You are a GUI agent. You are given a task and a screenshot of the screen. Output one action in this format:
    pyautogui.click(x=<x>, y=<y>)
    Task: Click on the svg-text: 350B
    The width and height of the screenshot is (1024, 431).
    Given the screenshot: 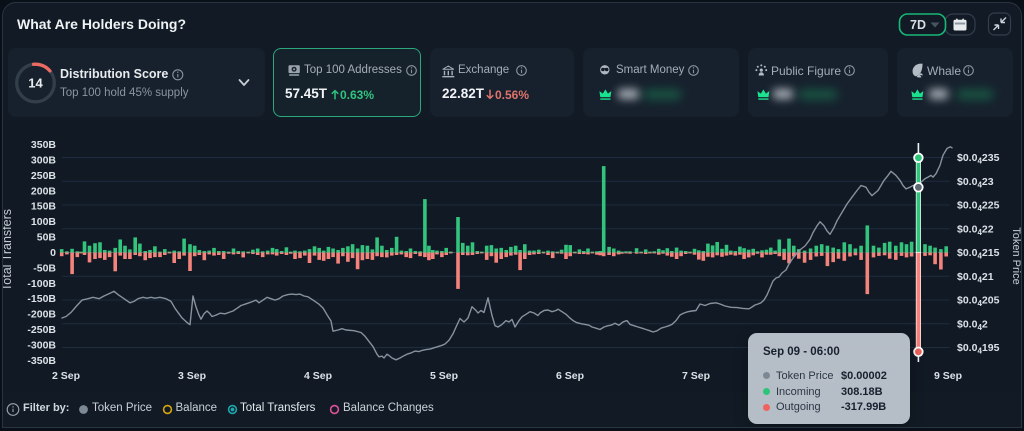 What is the action you would take?
    pyautogui.click(x=44, y=145)
    